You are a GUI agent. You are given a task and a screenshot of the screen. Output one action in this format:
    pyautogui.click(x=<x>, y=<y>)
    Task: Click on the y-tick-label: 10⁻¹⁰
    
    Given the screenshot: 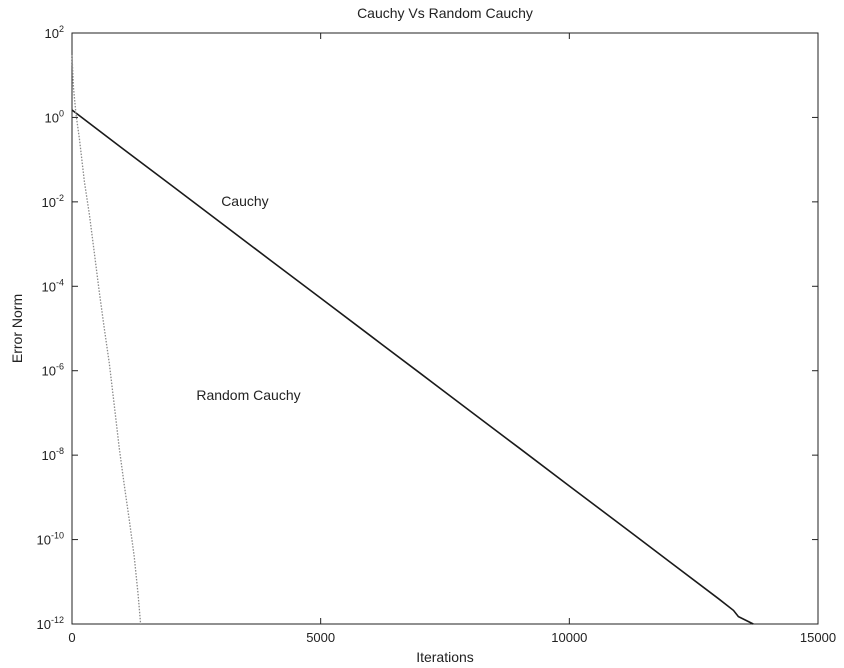 What is the action you would take?
    pyautogui.click(x=50, y=539)
    